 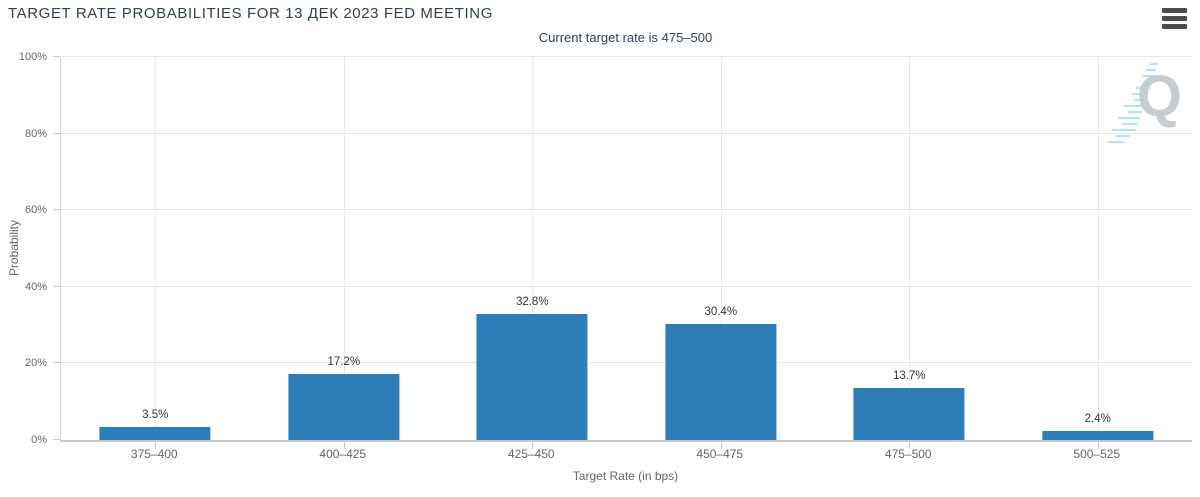 I want to click on q-logo-watermark: Q, so click(x=1144, y=102).